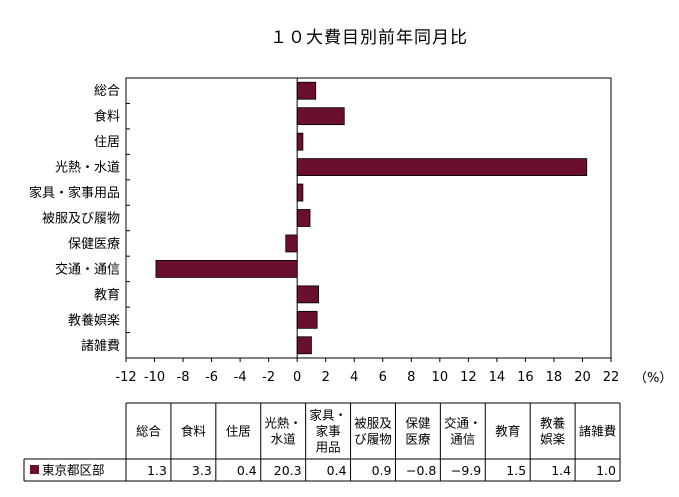 The image size is (679, 497). What do you see at coordinates (561, 470) in the screenshot?
I see `table-cell: 1.4` at bounding box center [561, 470].